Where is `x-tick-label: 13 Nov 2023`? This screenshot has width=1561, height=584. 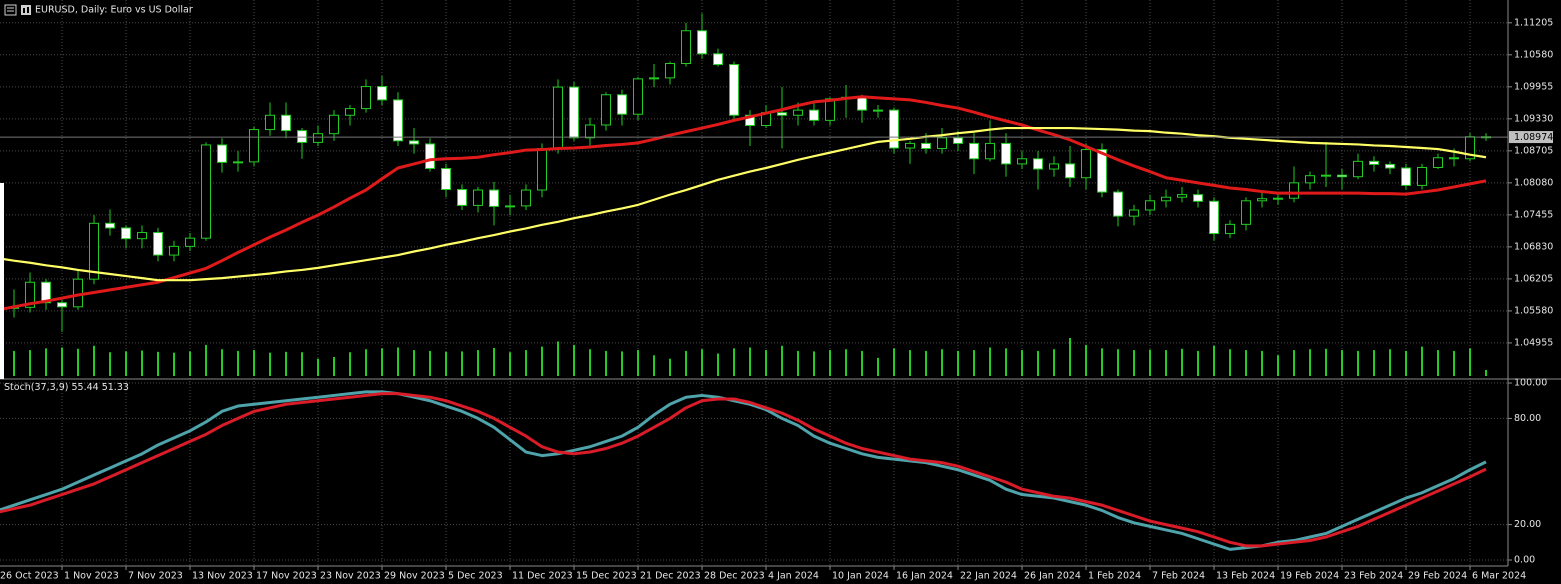
x-tick-label: 13 Nov 2023 is located at coordinates (222, 576).